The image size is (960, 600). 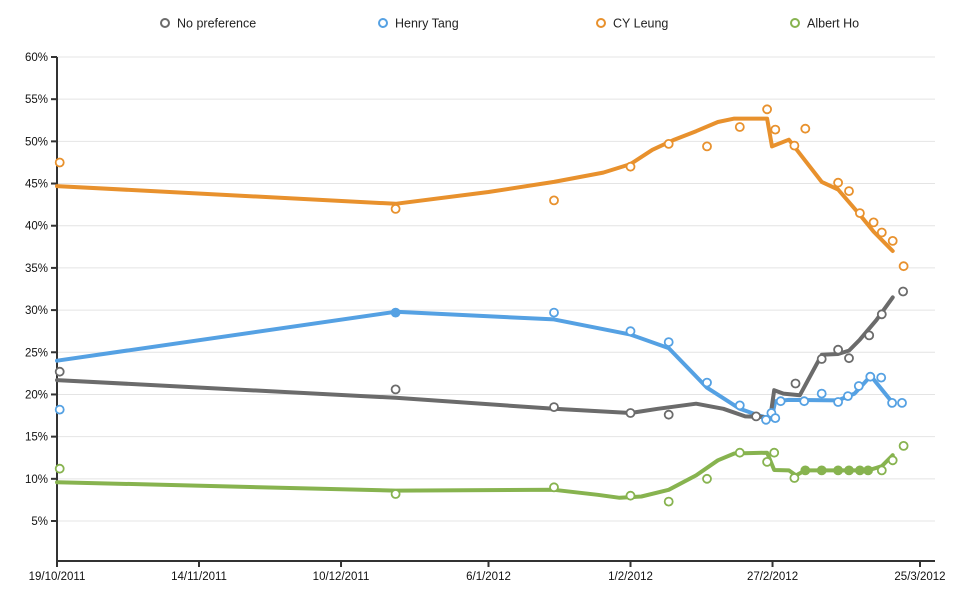 What do you see at coordinates (36, 58) in the screenshot?
I see `y-axis-label: 60%` at bounding box center [36, 58].